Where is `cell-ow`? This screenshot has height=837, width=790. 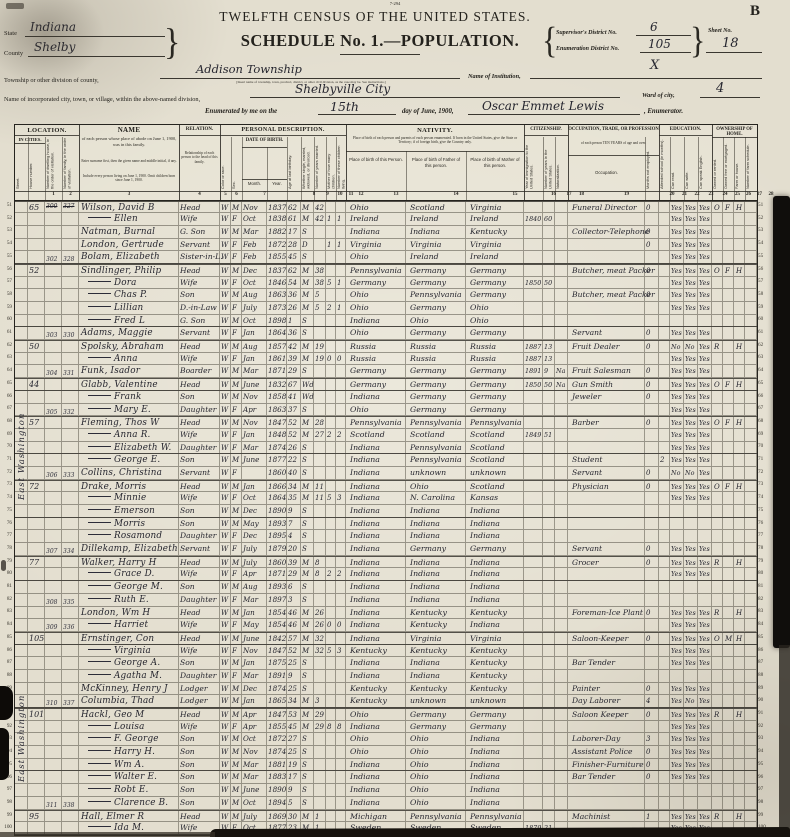
cell-ow is located at coordinates (717, 587).